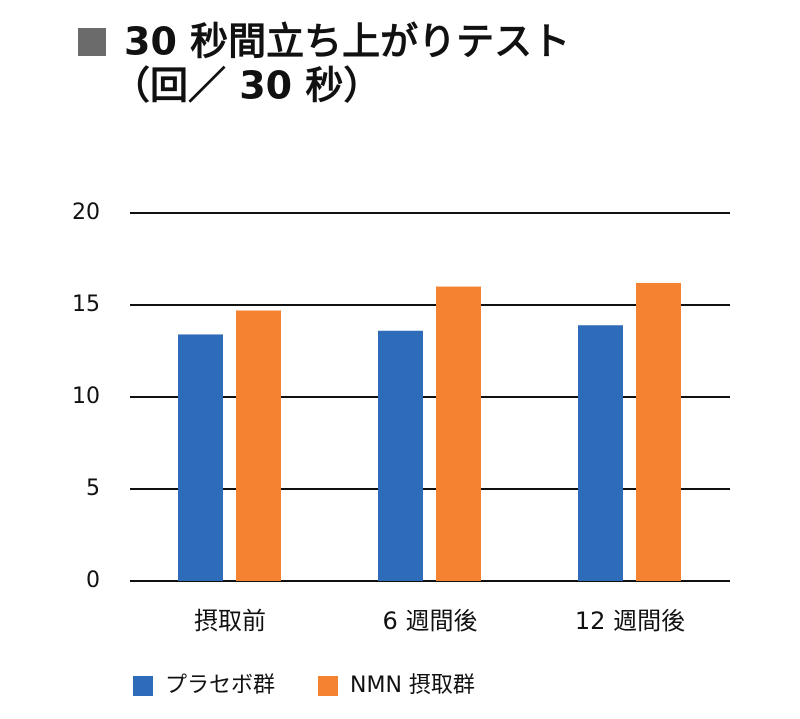 The height and width of the screenshot is (719, 800). What do you see at coordinates (430, 621) in the screenshot?
I see `x-tick-label: 6 週間後` at bounding box center [430, 621].